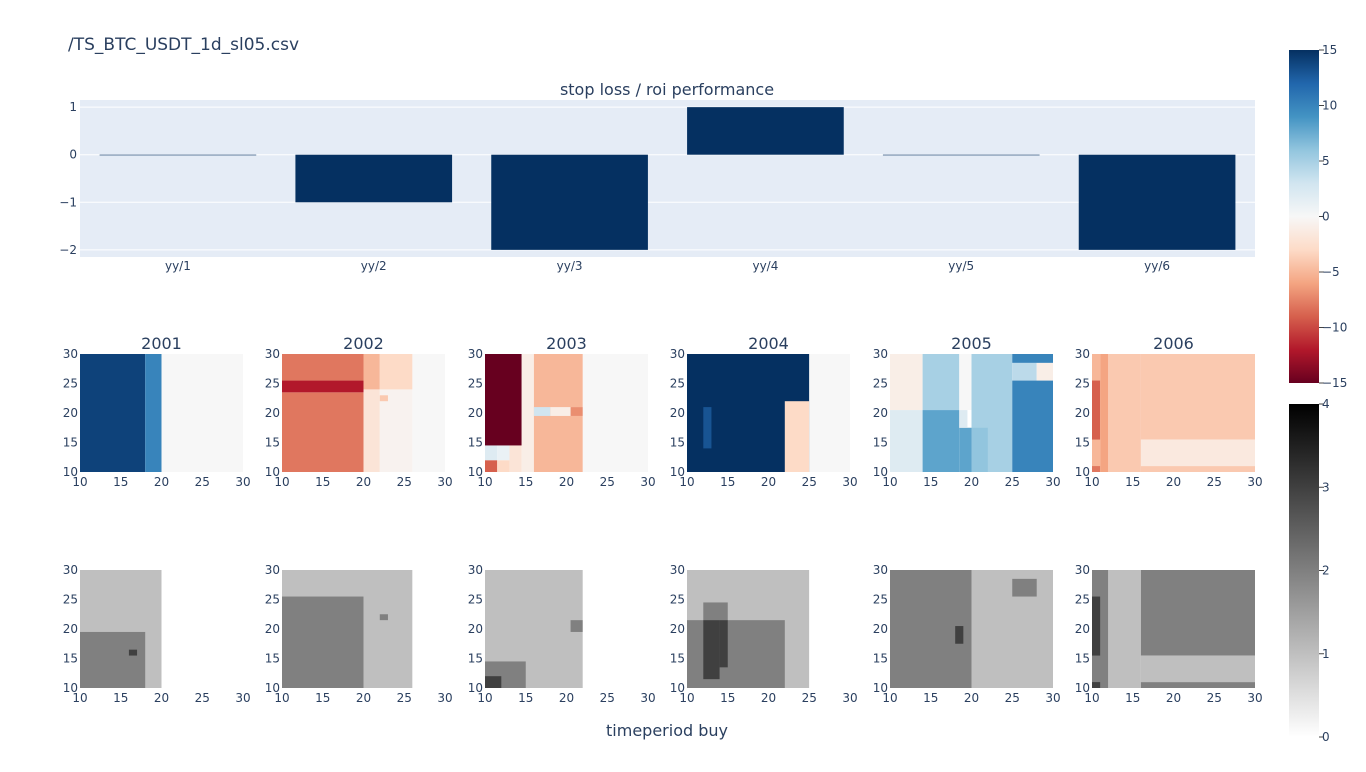 The image size is (1366, 772). I want to click on heatmap-count-y-tick-label: 10, so click(475, 688).